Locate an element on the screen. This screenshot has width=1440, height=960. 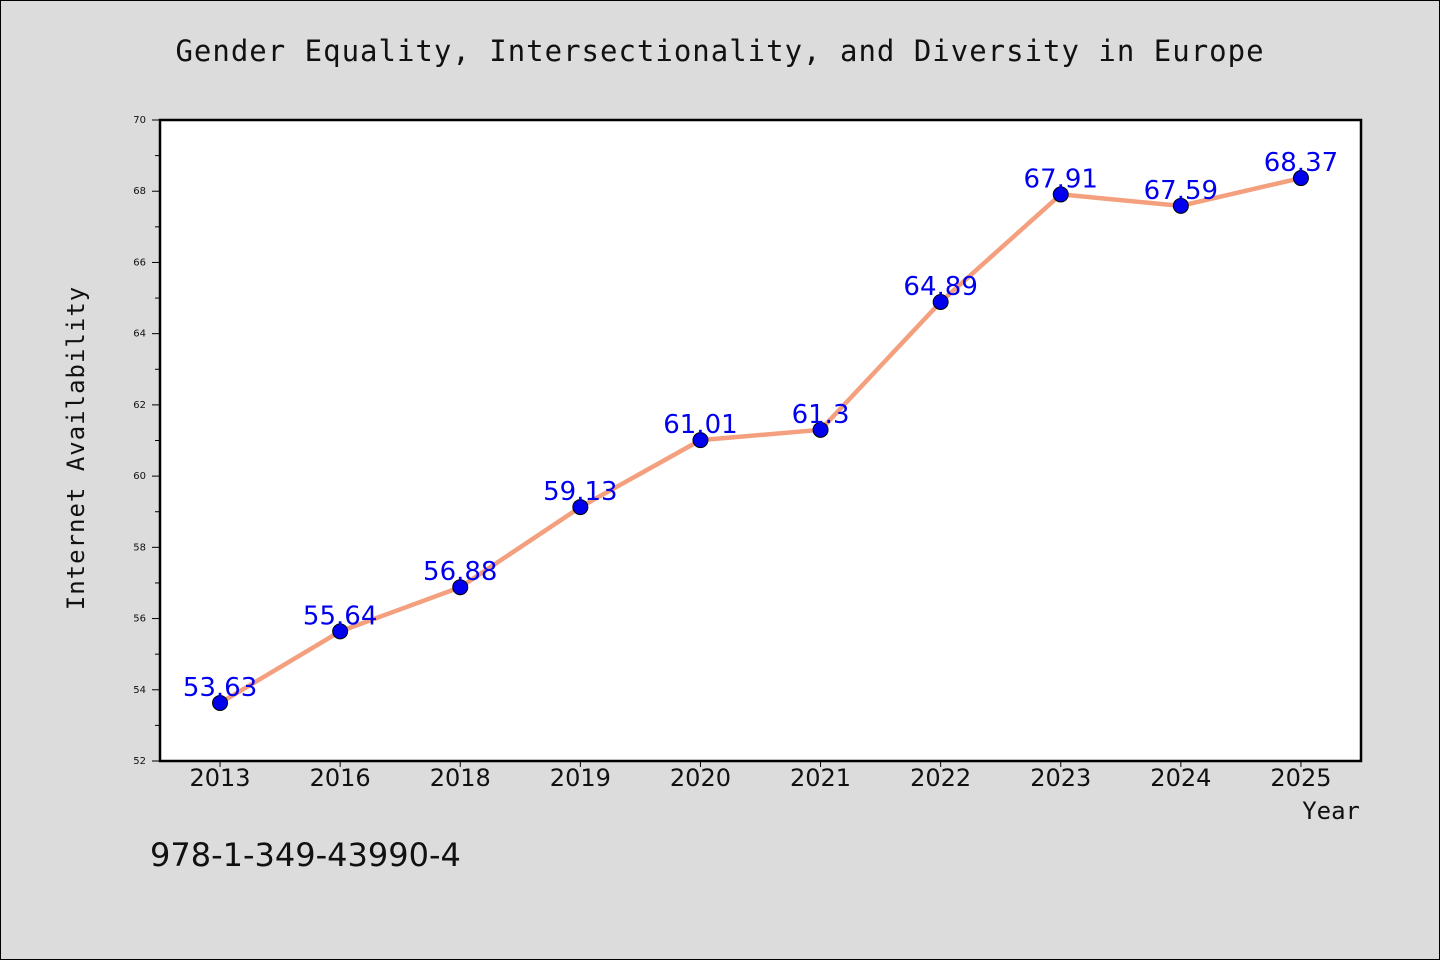
x-tick-label: 2021 is located at coordinates (820, 778).